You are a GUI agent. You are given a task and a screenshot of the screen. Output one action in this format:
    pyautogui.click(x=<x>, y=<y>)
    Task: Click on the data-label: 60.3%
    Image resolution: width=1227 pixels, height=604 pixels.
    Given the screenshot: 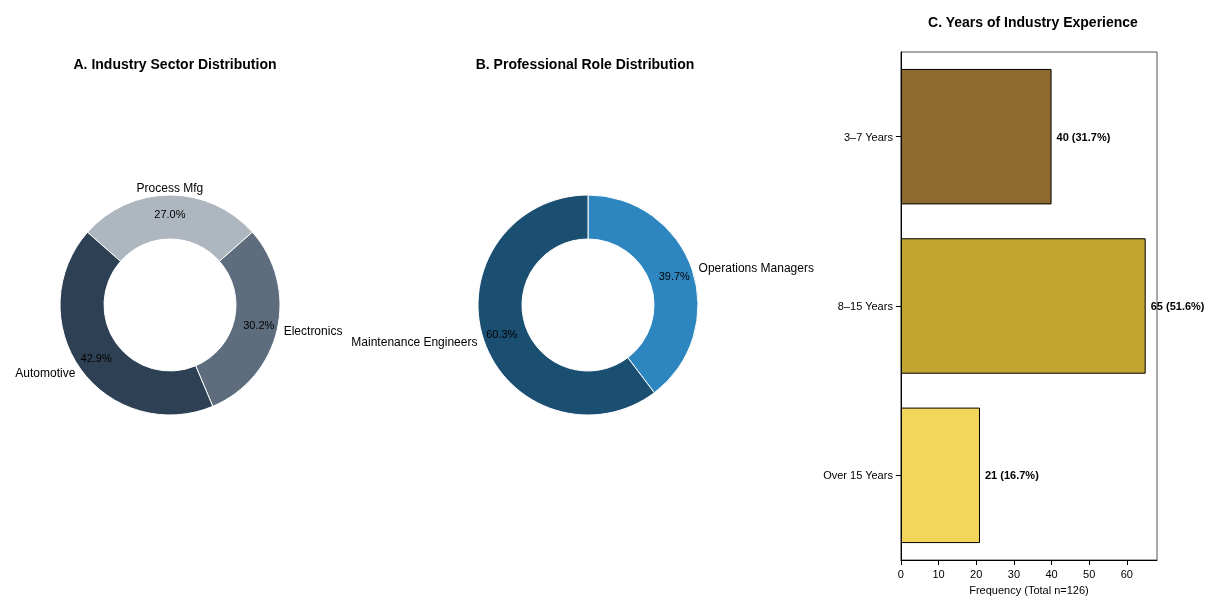 What is the action you would take?
    pyautogui.click(x=502, y=333)
    